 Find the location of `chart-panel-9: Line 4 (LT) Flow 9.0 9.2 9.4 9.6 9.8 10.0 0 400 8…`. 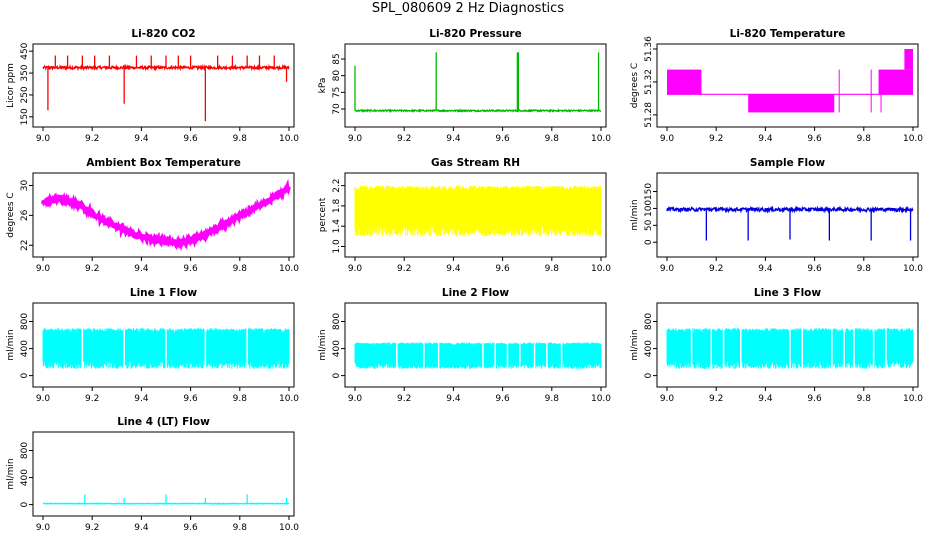

chart-panel-9: Line 4 (LT) Flow 9.0 9.2 9.4 9.6 9.8 10.0 0 400 8… is located at coordinates (152, 474).